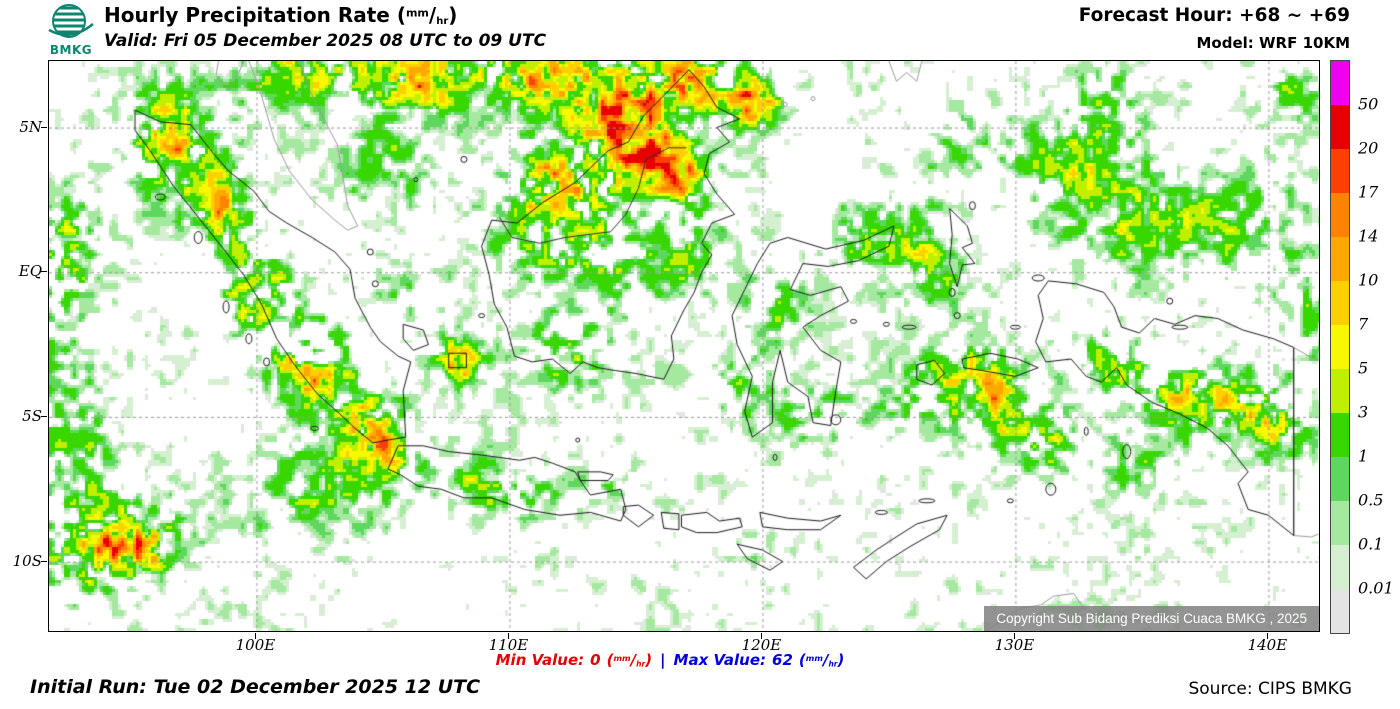  I want to click on y-axis-label-10S: 10S, so click(27, 560).